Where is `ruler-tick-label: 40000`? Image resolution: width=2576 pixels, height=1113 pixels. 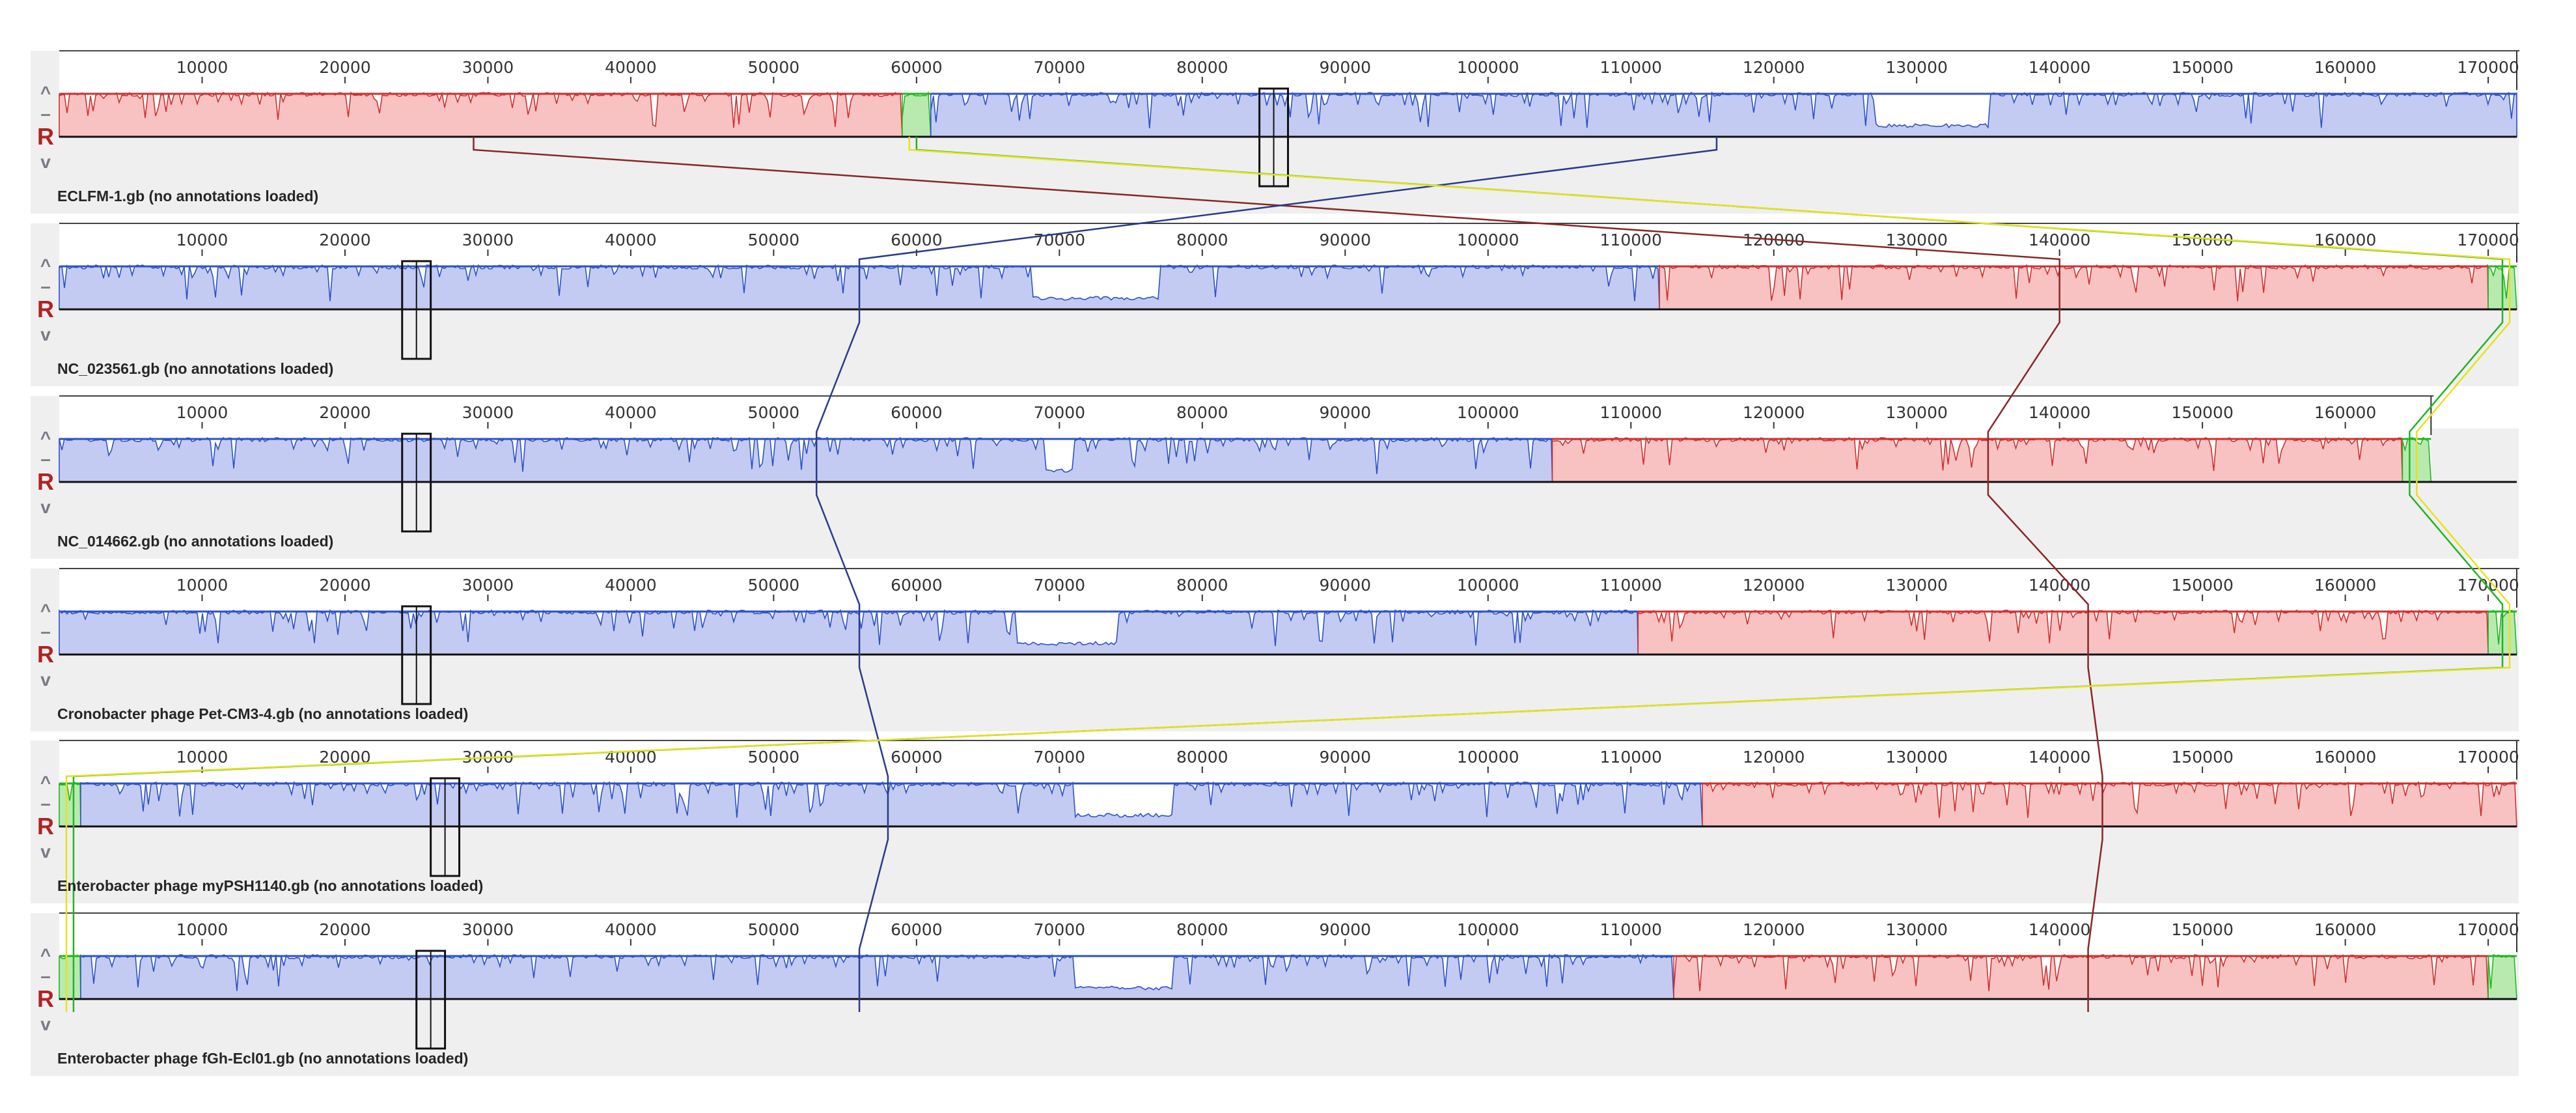 ruler-tick-label: 40000 is located at coordinates (631, 929).